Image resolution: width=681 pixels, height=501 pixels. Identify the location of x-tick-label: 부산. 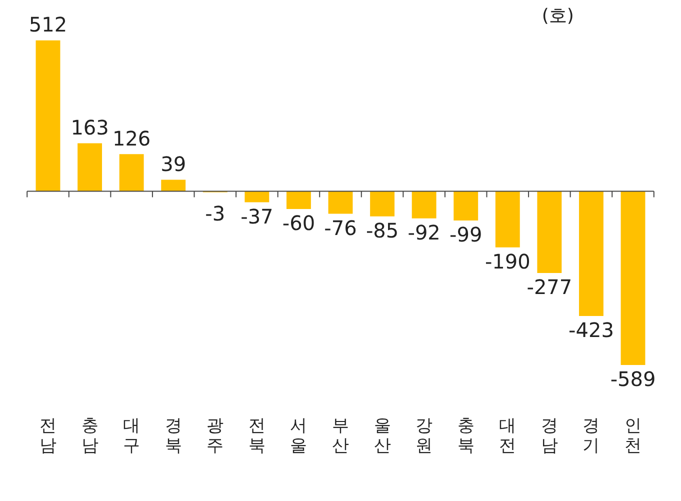
(340, 436).